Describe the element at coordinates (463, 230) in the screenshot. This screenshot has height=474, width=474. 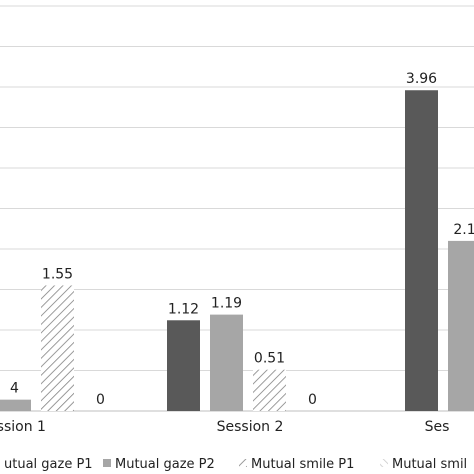
I see `data-label-mutual-gaze-p2-session-3: 2.1` at that location.